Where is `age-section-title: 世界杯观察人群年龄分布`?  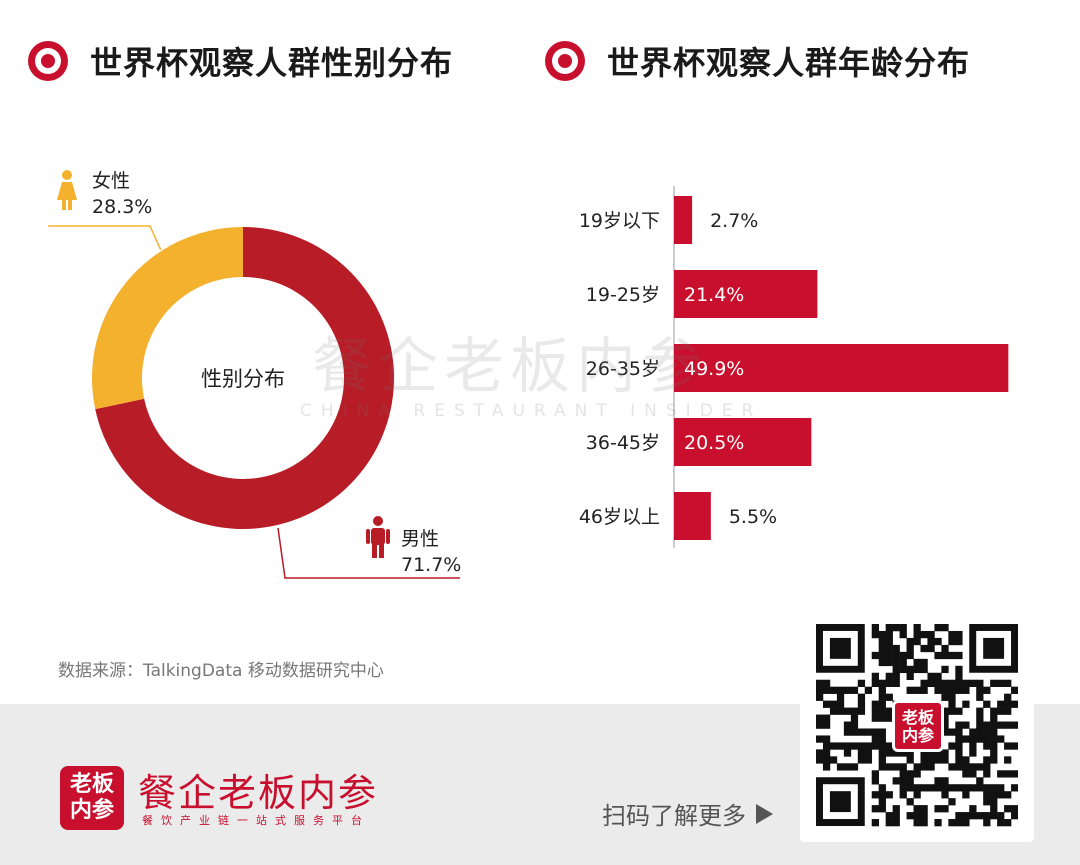
age-section-title: 世界杯观察人群年龄分布 is located at coordinates (789, 63).